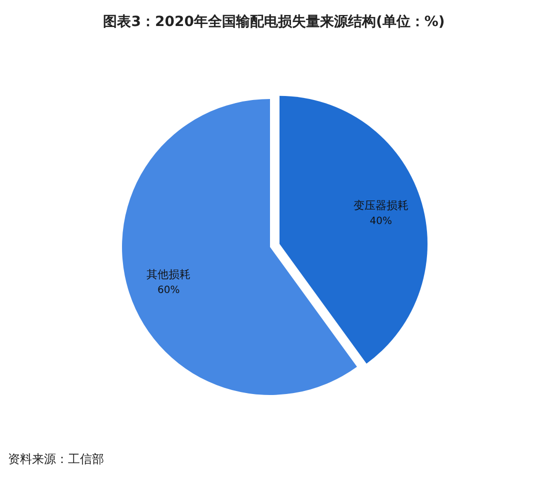 This screenshot has width=548, height=478. What do you see at coordinates (381, 221) in the screenshot?
I see `data-label: 40%` at bounding box center [381, 221].